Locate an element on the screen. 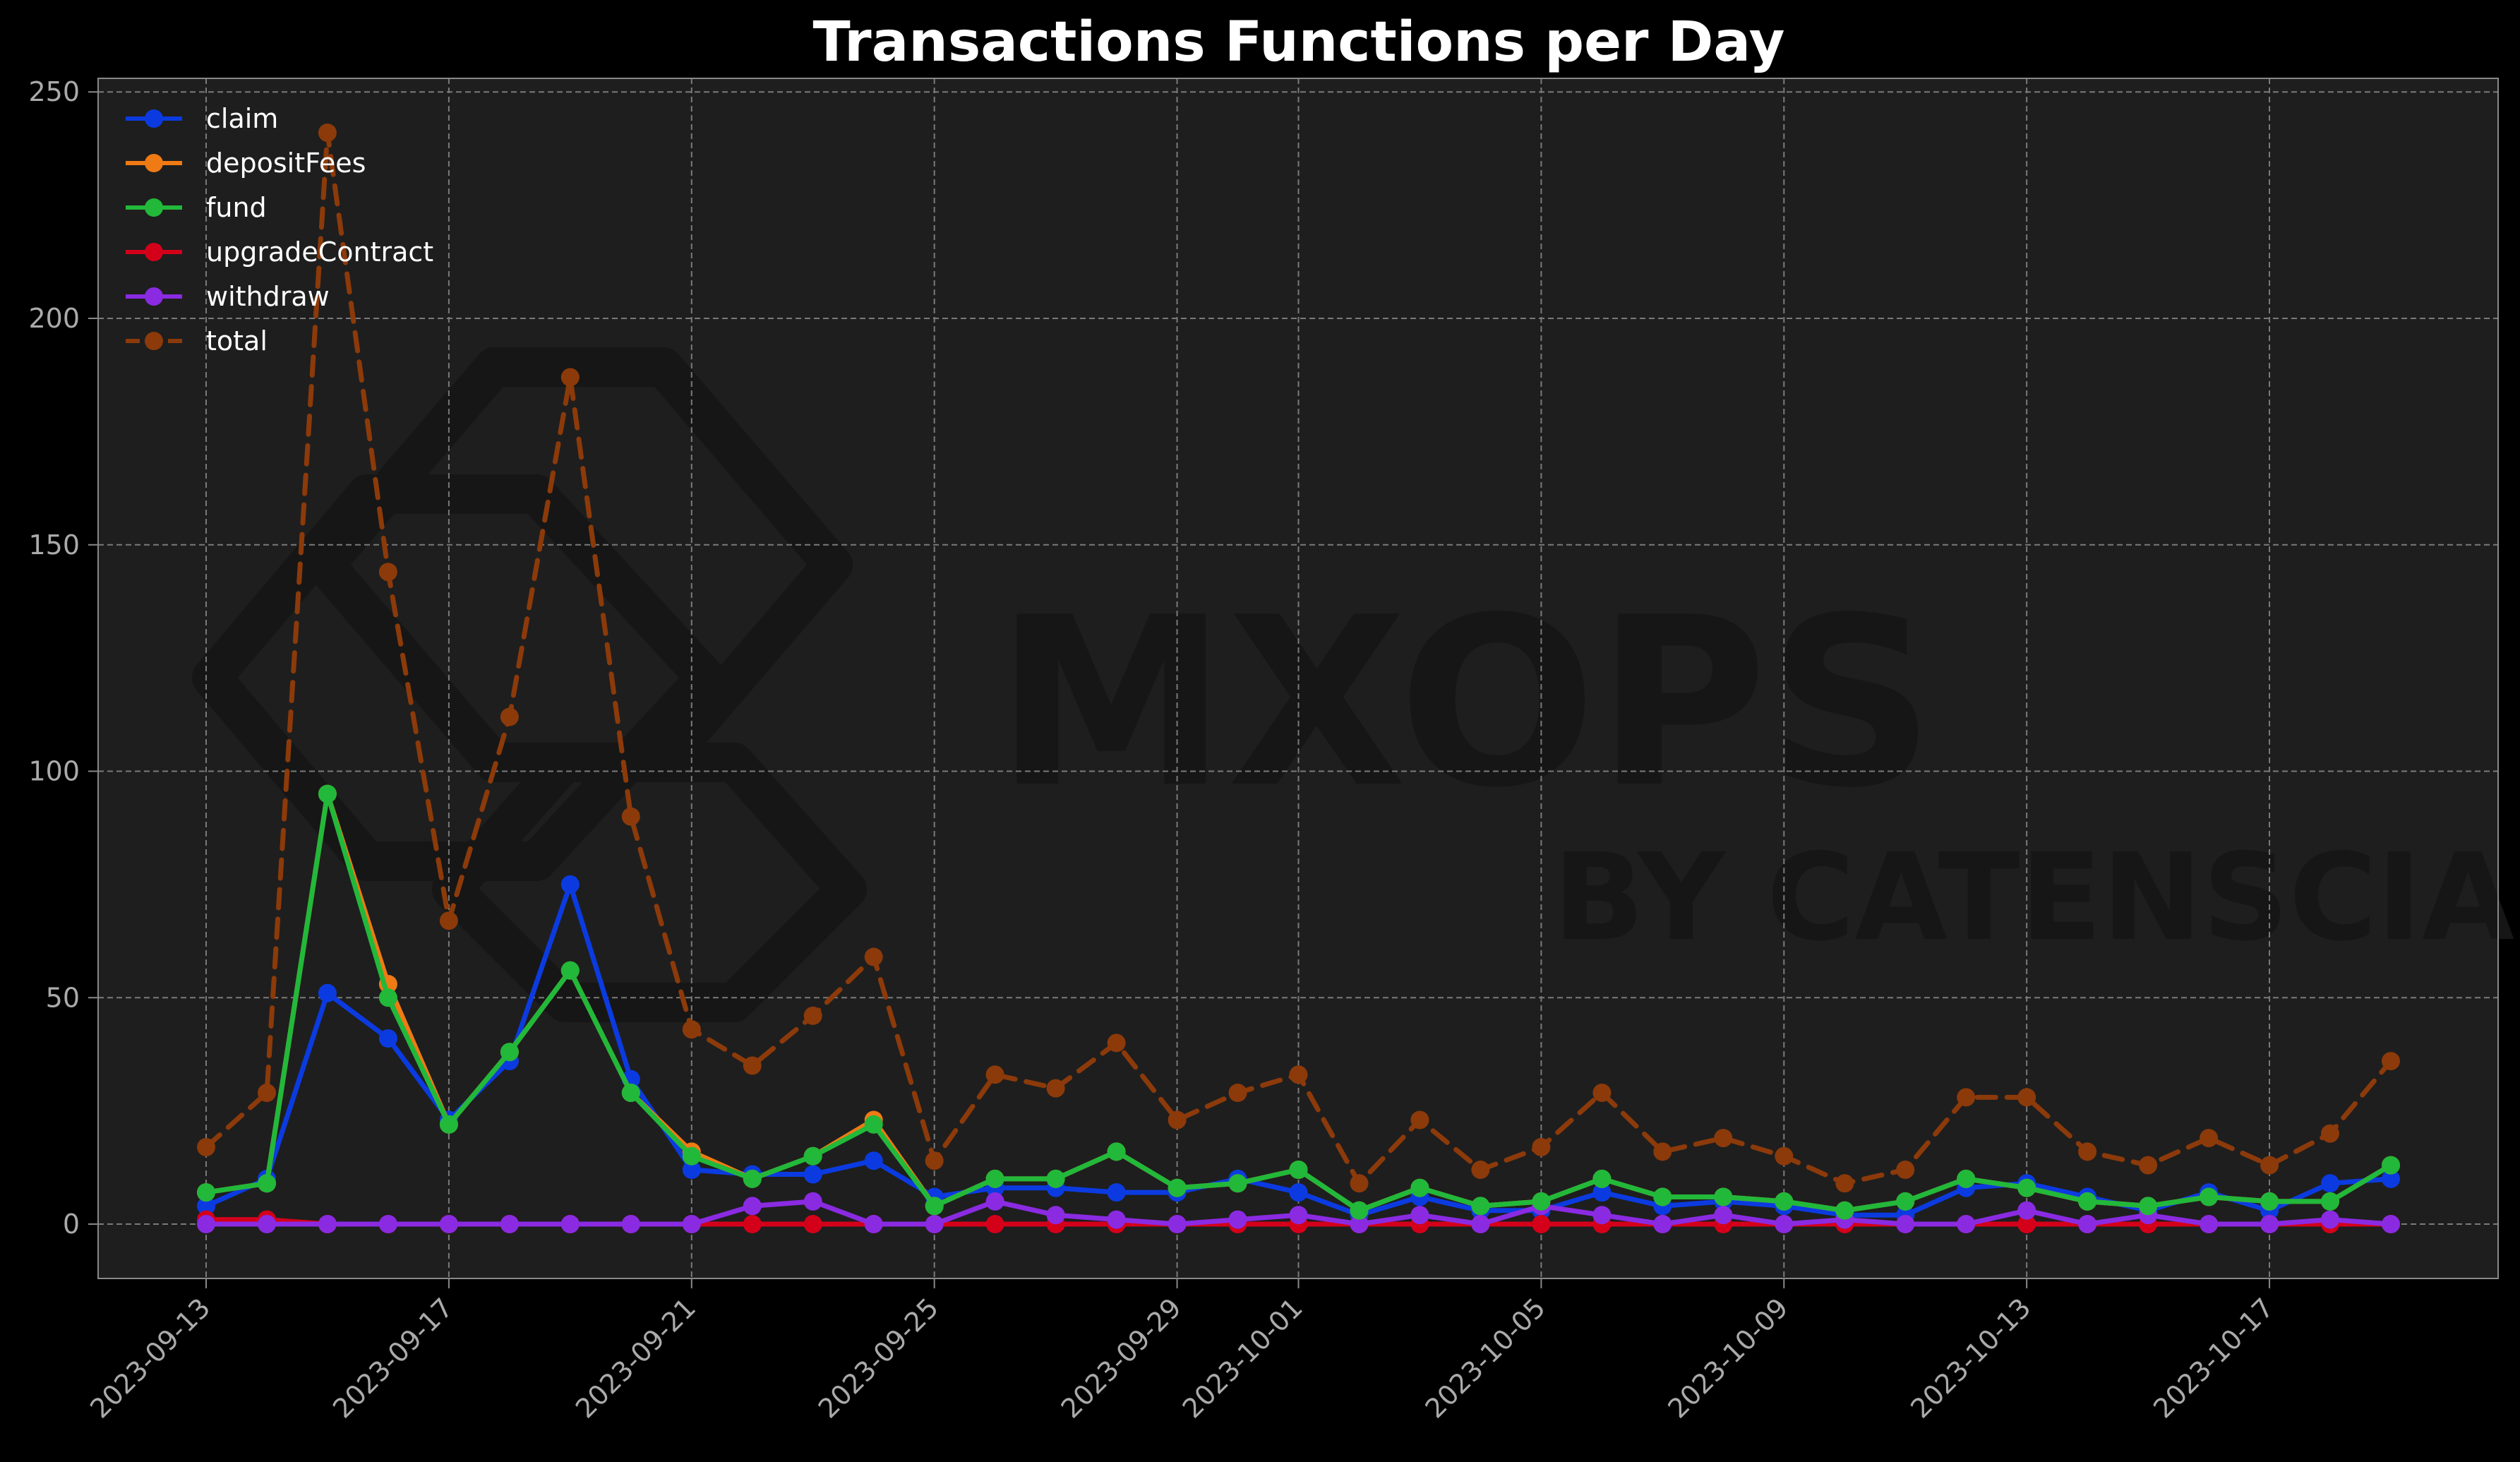 The height and width of the screenshot is (1462, 2520). legend-label-withdraw: withdraw is located at coordinates (268, 296).